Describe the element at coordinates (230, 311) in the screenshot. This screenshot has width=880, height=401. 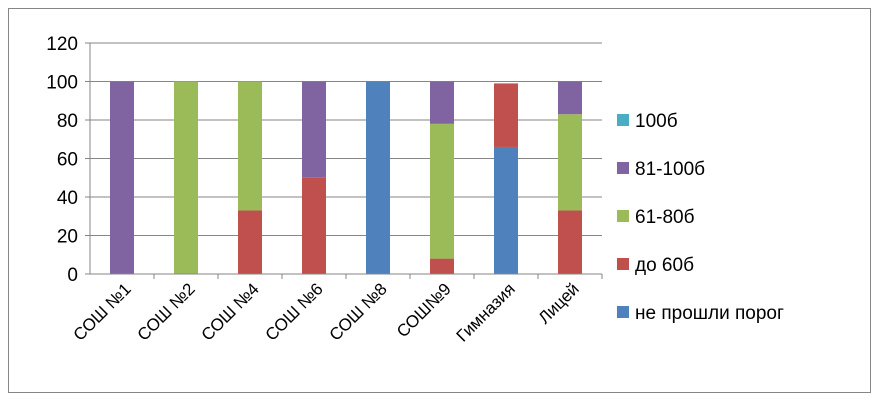
I see `category-label: СОШ №4` at that location.